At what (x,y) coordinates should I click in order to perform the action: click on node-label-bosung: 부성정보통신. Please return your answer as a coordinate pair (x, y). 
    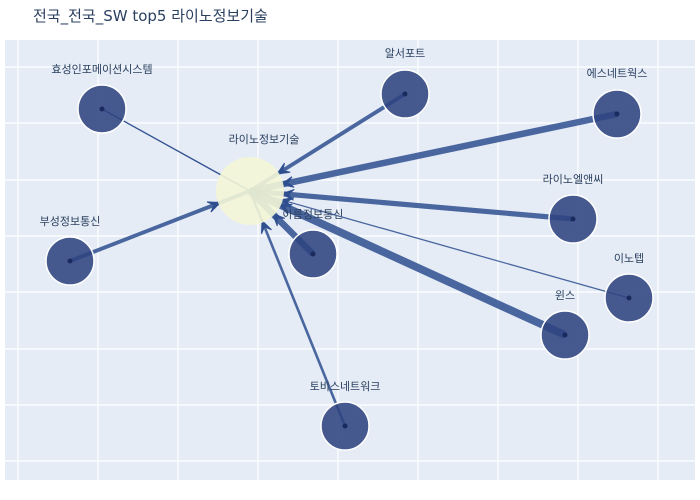
    Looking at the image, I should click on (70, 221).